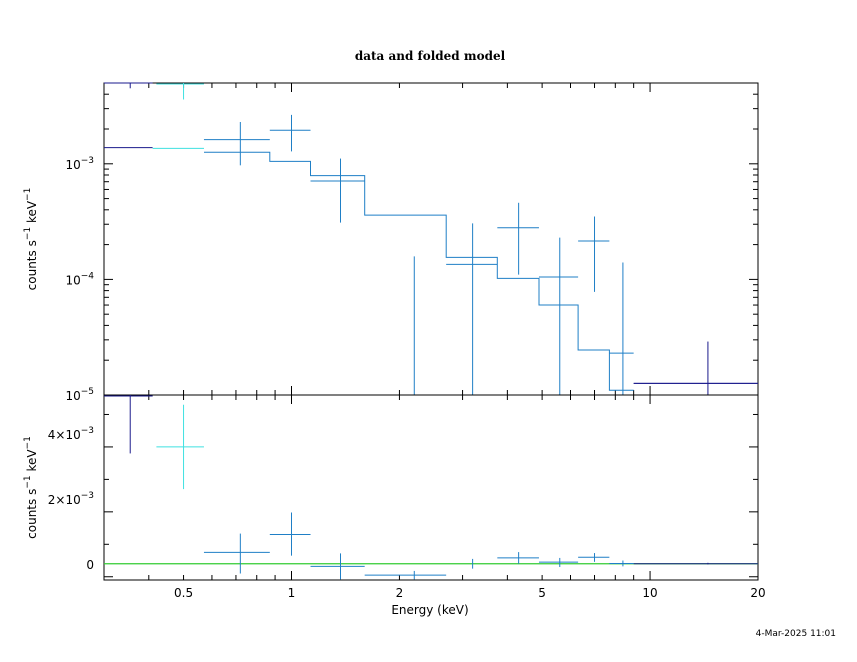  I want to click on top-y-axis-label: counts s−1 keV−1, so click(31, 239).